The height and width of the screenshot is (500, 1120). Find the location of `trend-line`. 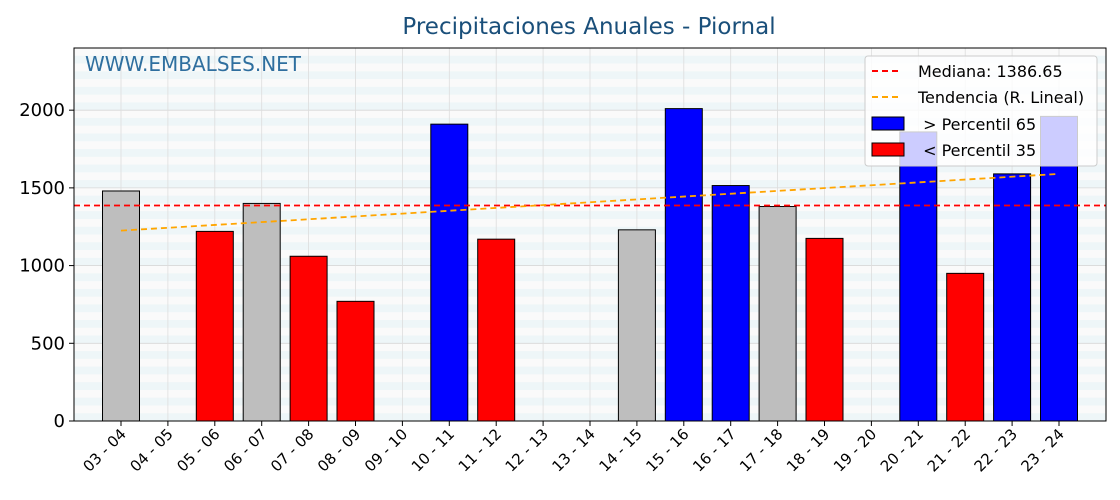

trend-line is located at coordinates (590, 202).